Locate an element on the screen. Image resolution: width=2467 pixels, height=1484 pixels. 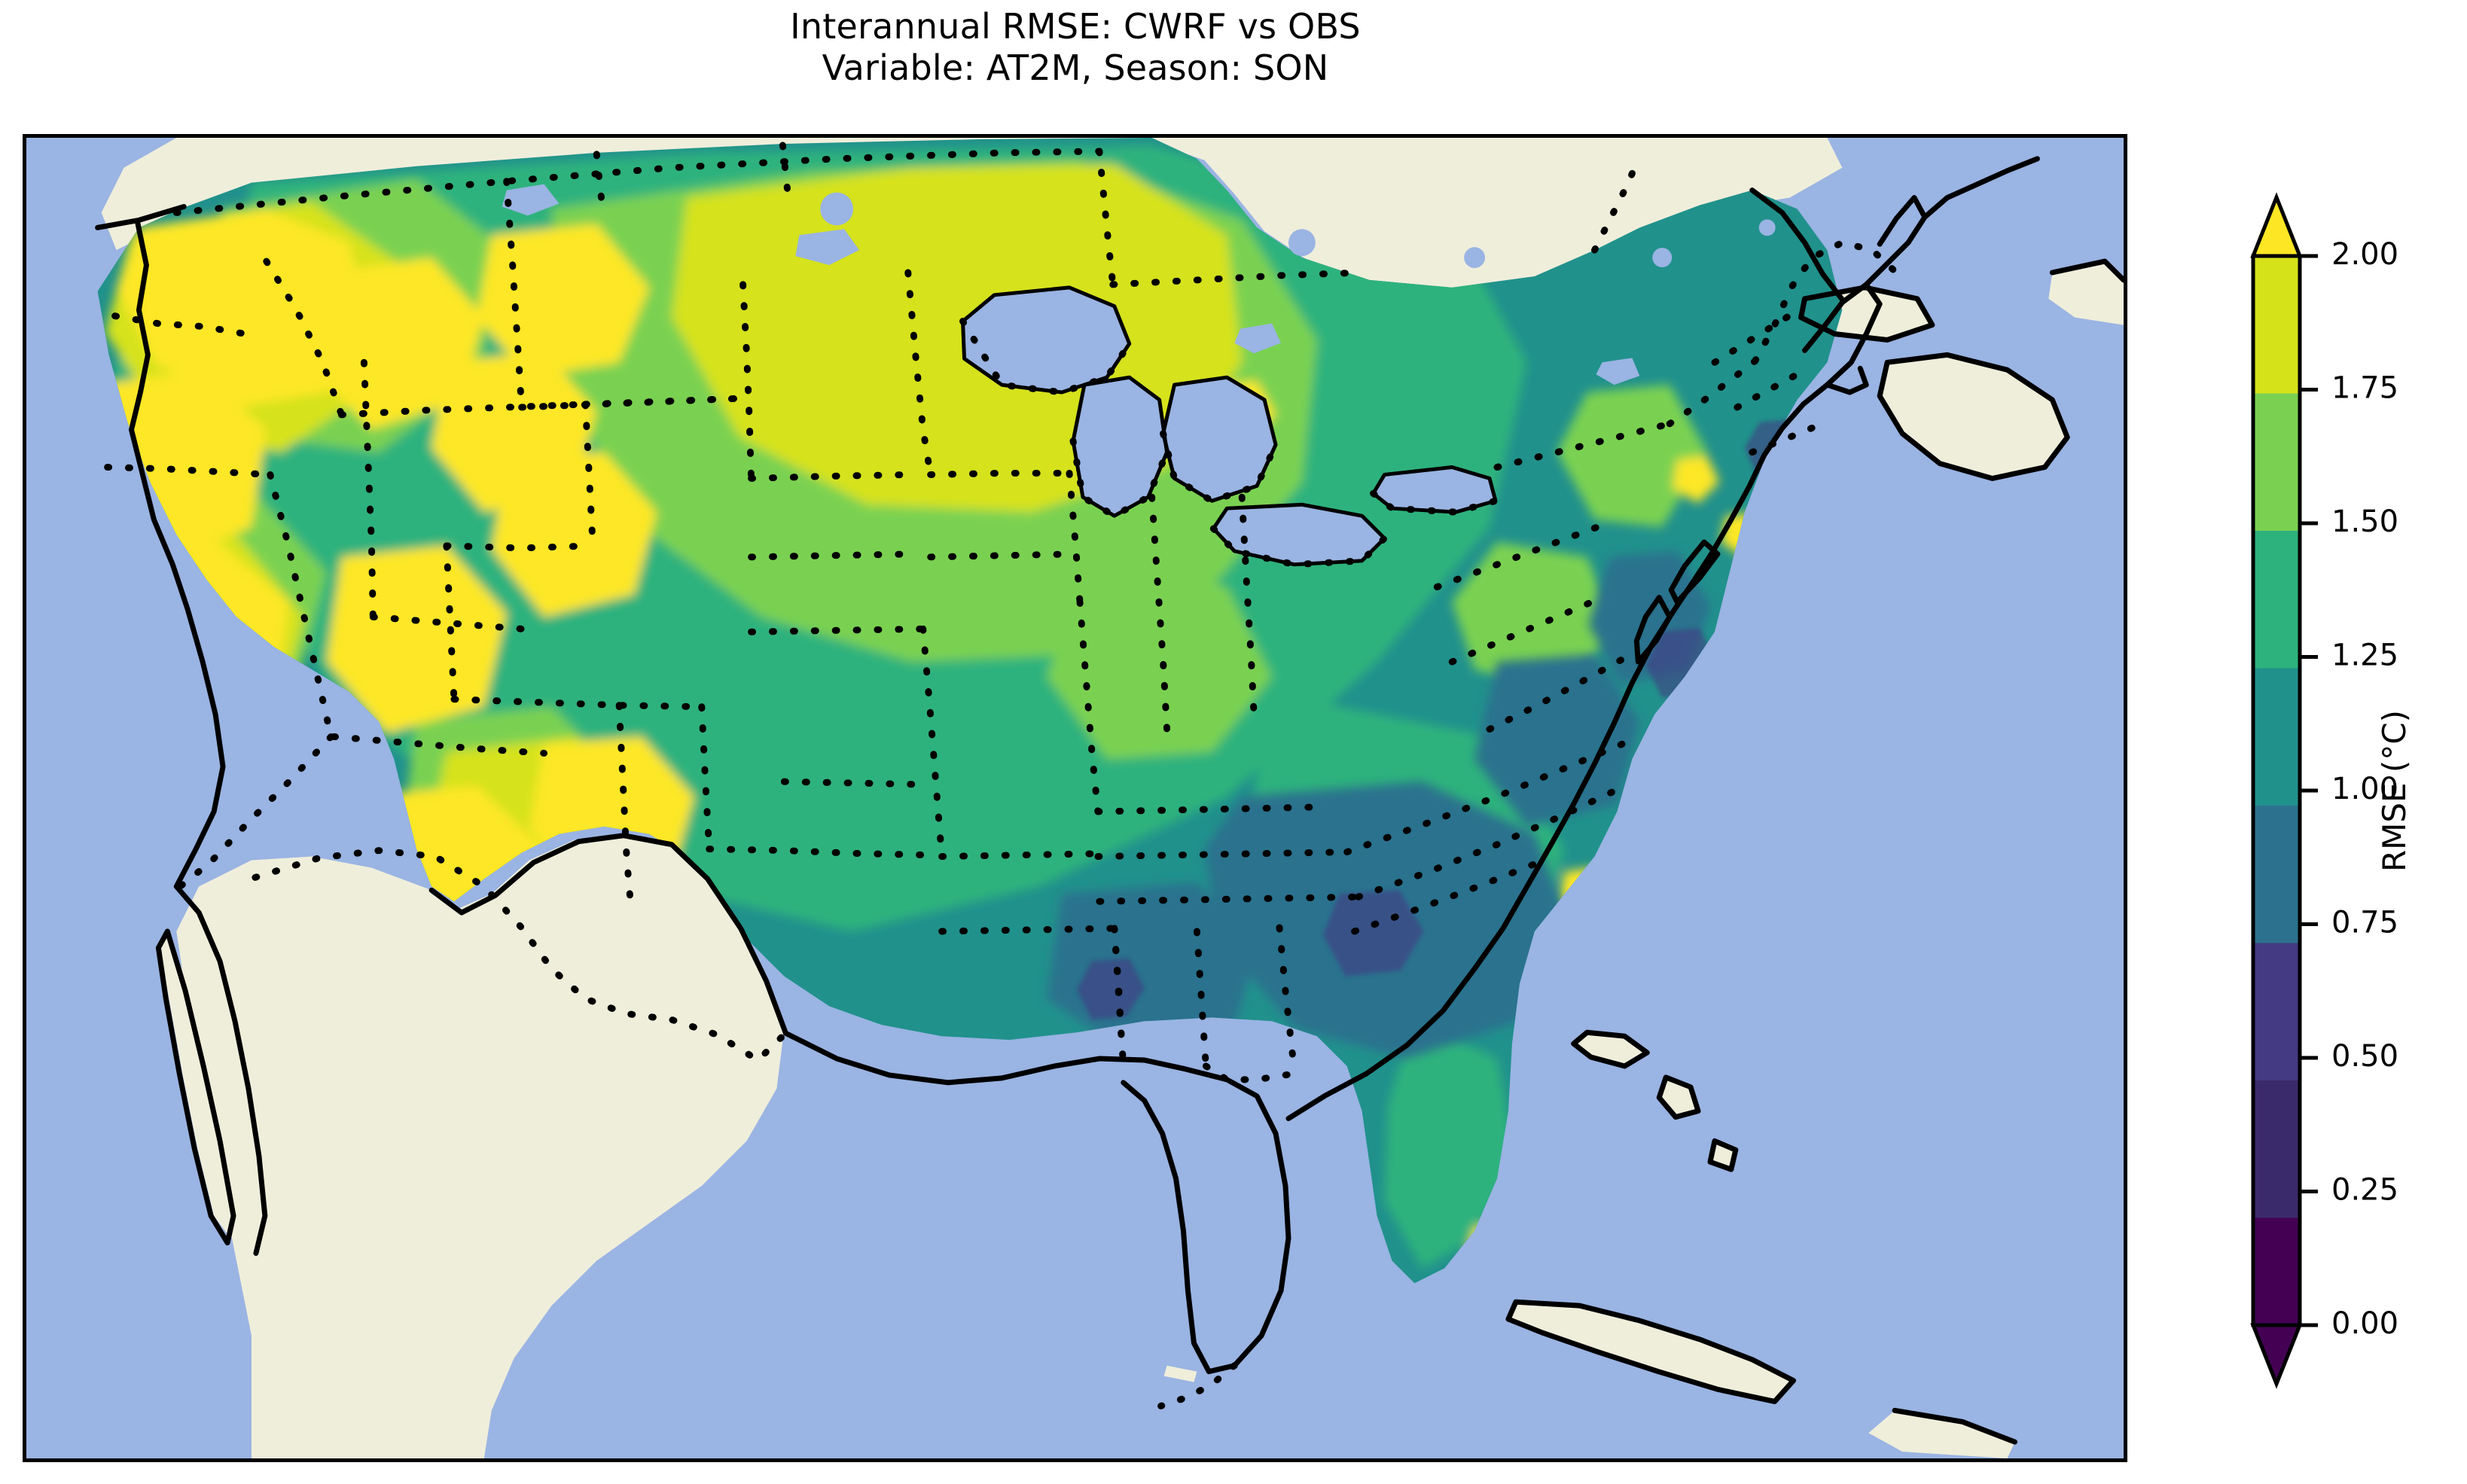
cbar-tick-0: 2.00 is located at coordinates (2364, 254).